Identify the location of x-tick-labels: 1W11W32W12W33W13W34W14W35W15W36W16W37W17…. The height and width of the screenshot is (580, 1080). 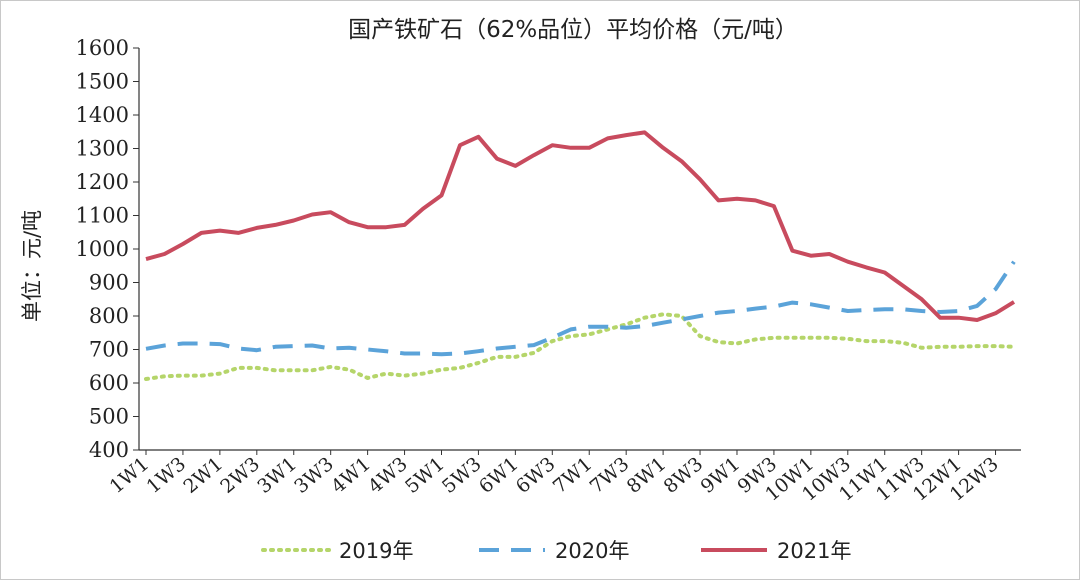
(554, 479).